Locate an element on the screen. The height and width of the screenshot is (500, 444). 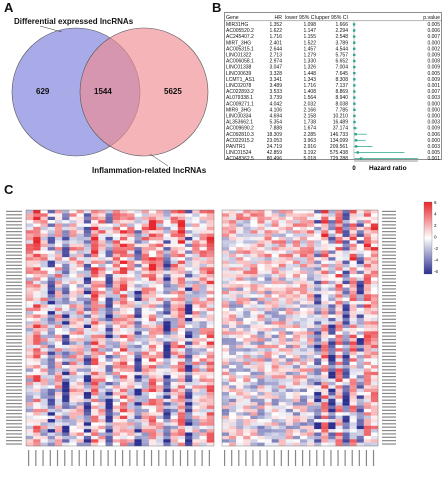
forest-cell-19-1: 23.053 is located at coordinates (275, 141).